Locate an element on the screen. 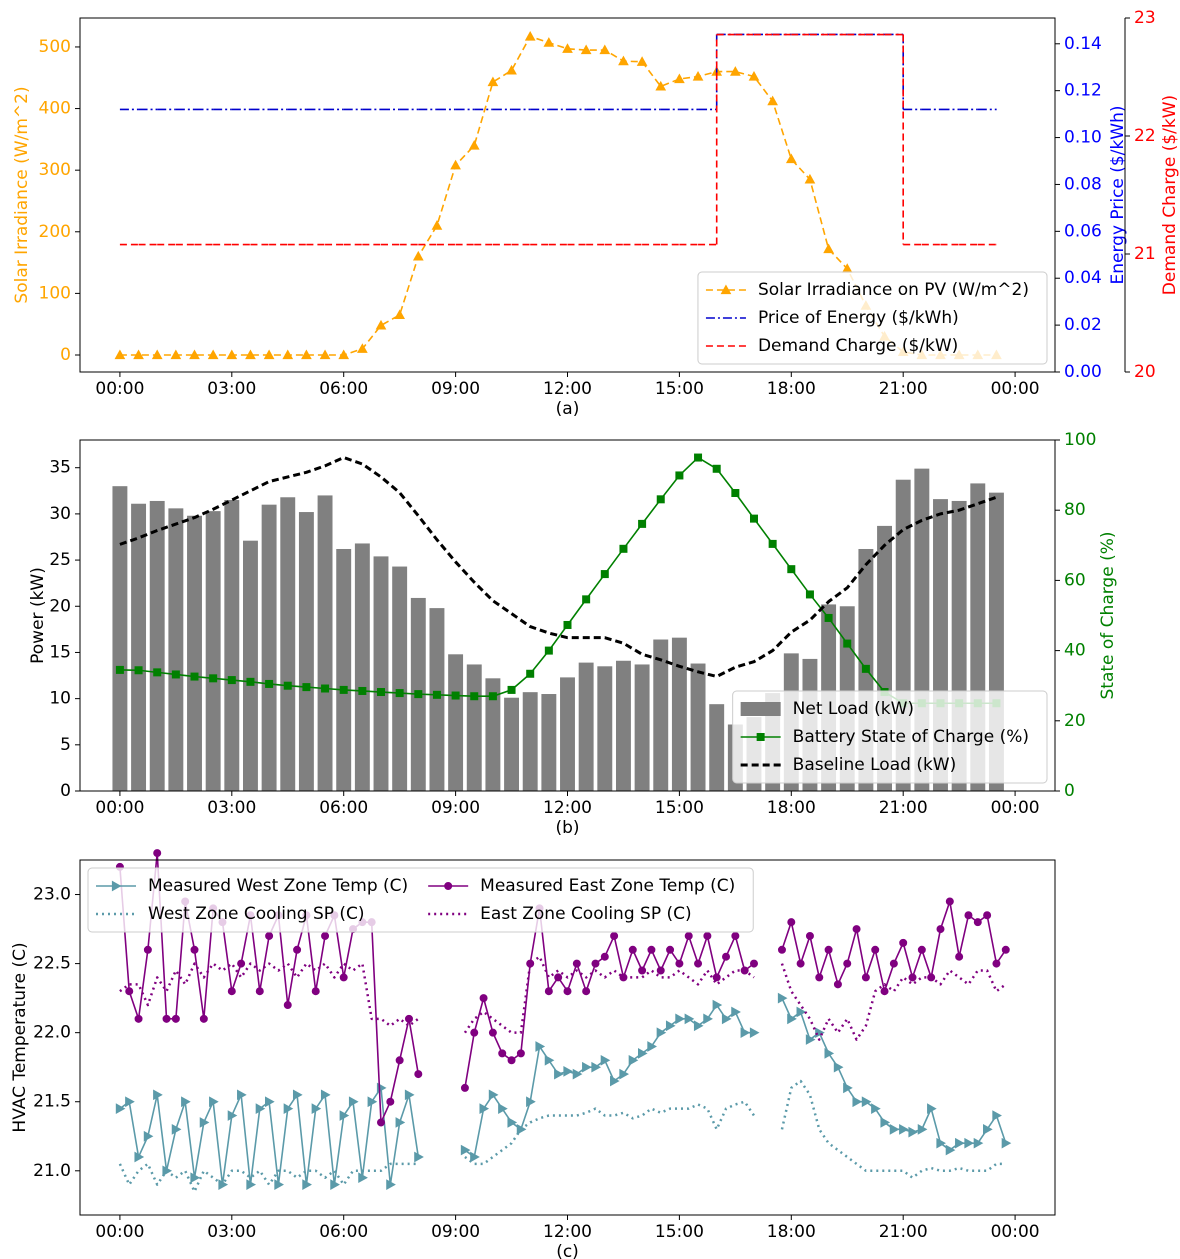  legend-item: Net Load (kW) is located at coordinates (827, 709).